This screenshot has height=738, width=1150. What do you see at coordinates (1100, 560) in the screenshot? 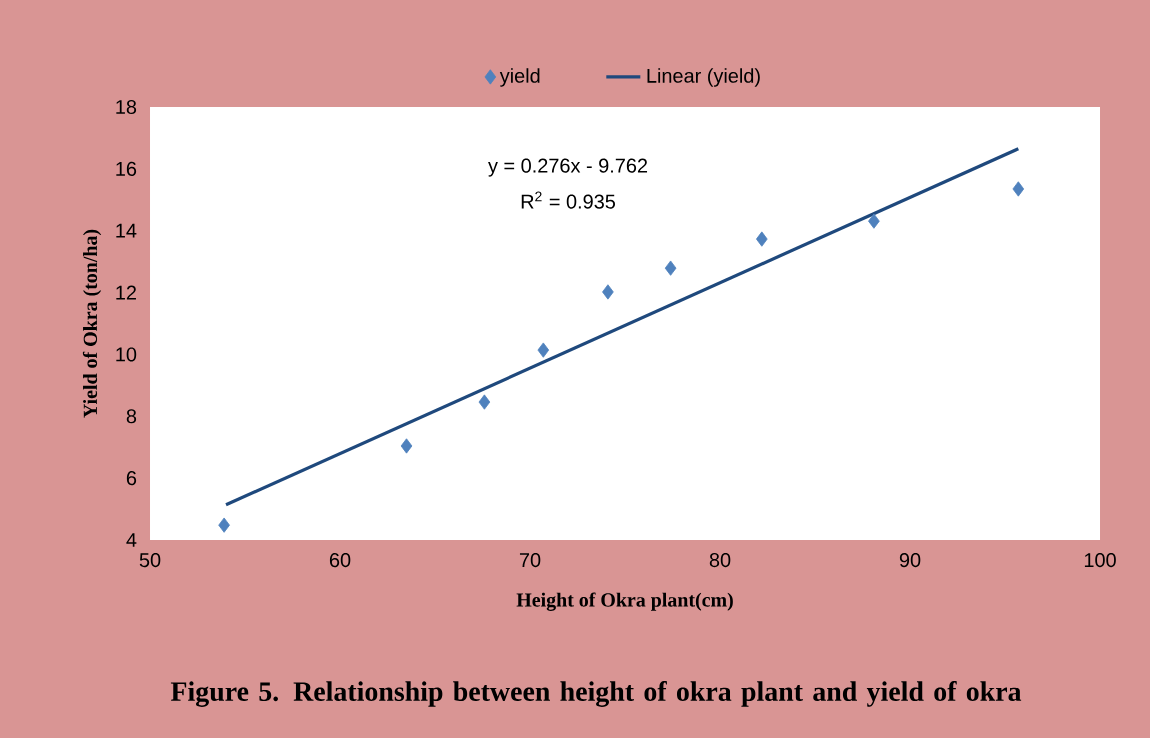
I see `x-tick-label: 100` at bounding box center [1100, 560].